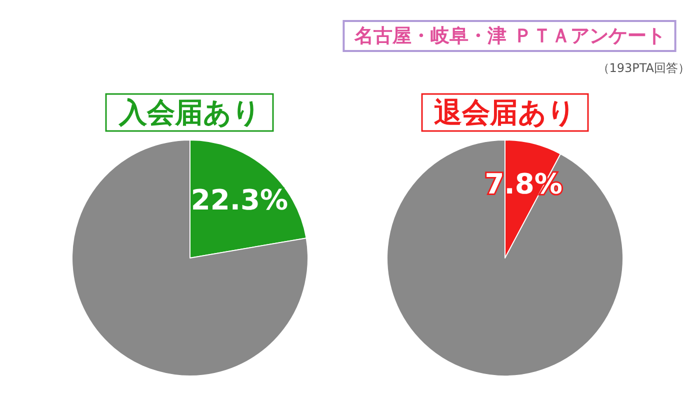 The width and height of the screenshot is (700, 393). I want to click on text: （193PTA回答）, so click(643, 68).